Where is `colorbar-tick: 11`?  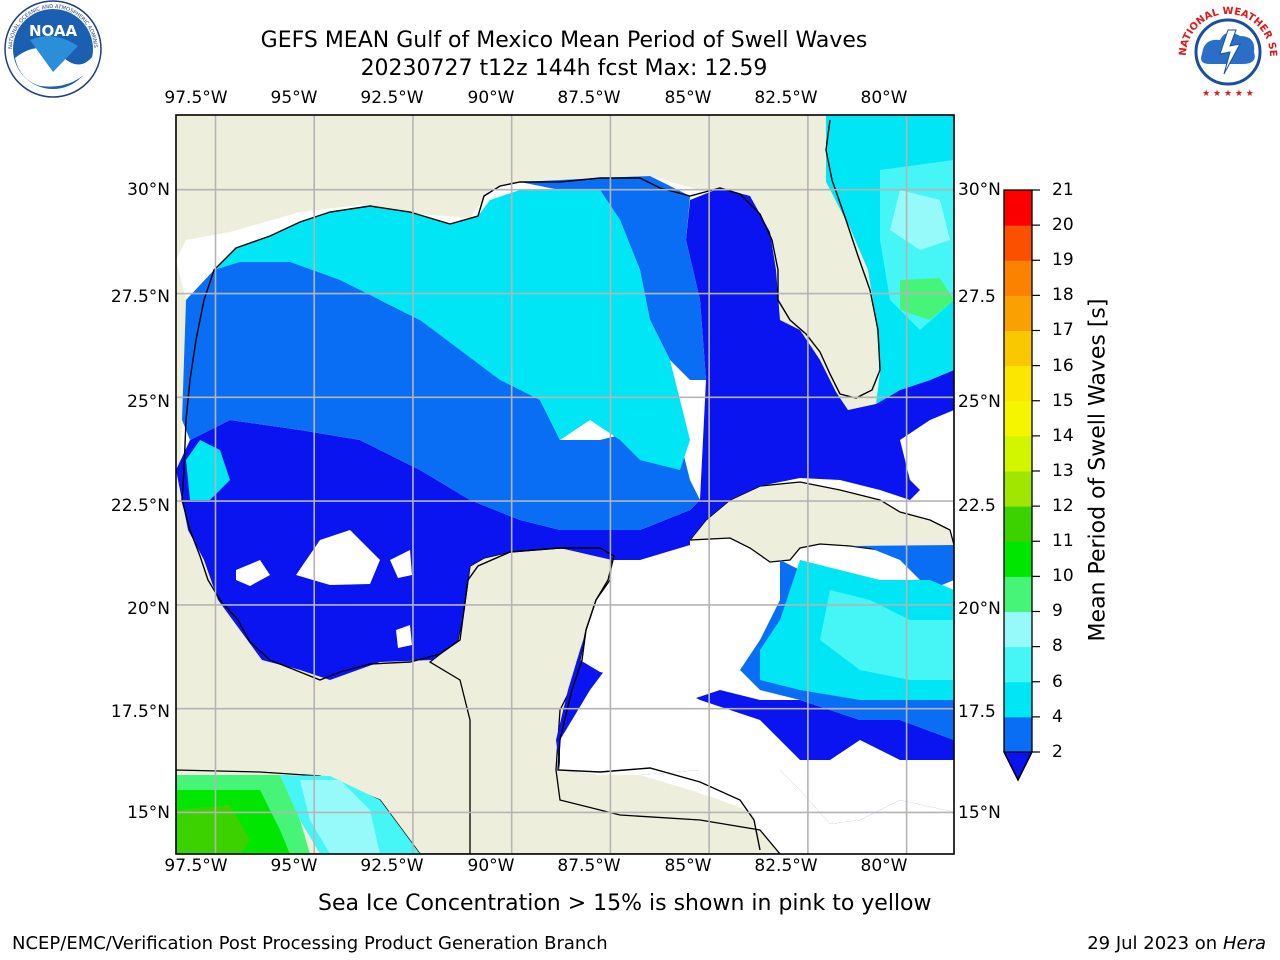 colorbar-tick: 11 is located at coordinates (1063, 541).